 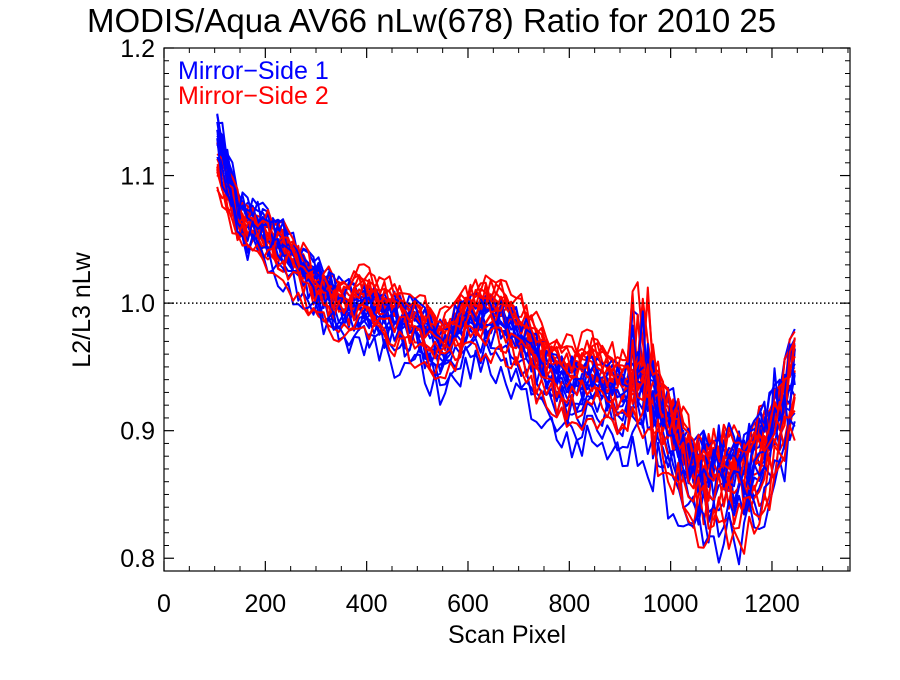 What do you see at coordinates (772, 604) in the screenshot?
I see `x-tick-label: 1200` at bounding box center [772, 604].